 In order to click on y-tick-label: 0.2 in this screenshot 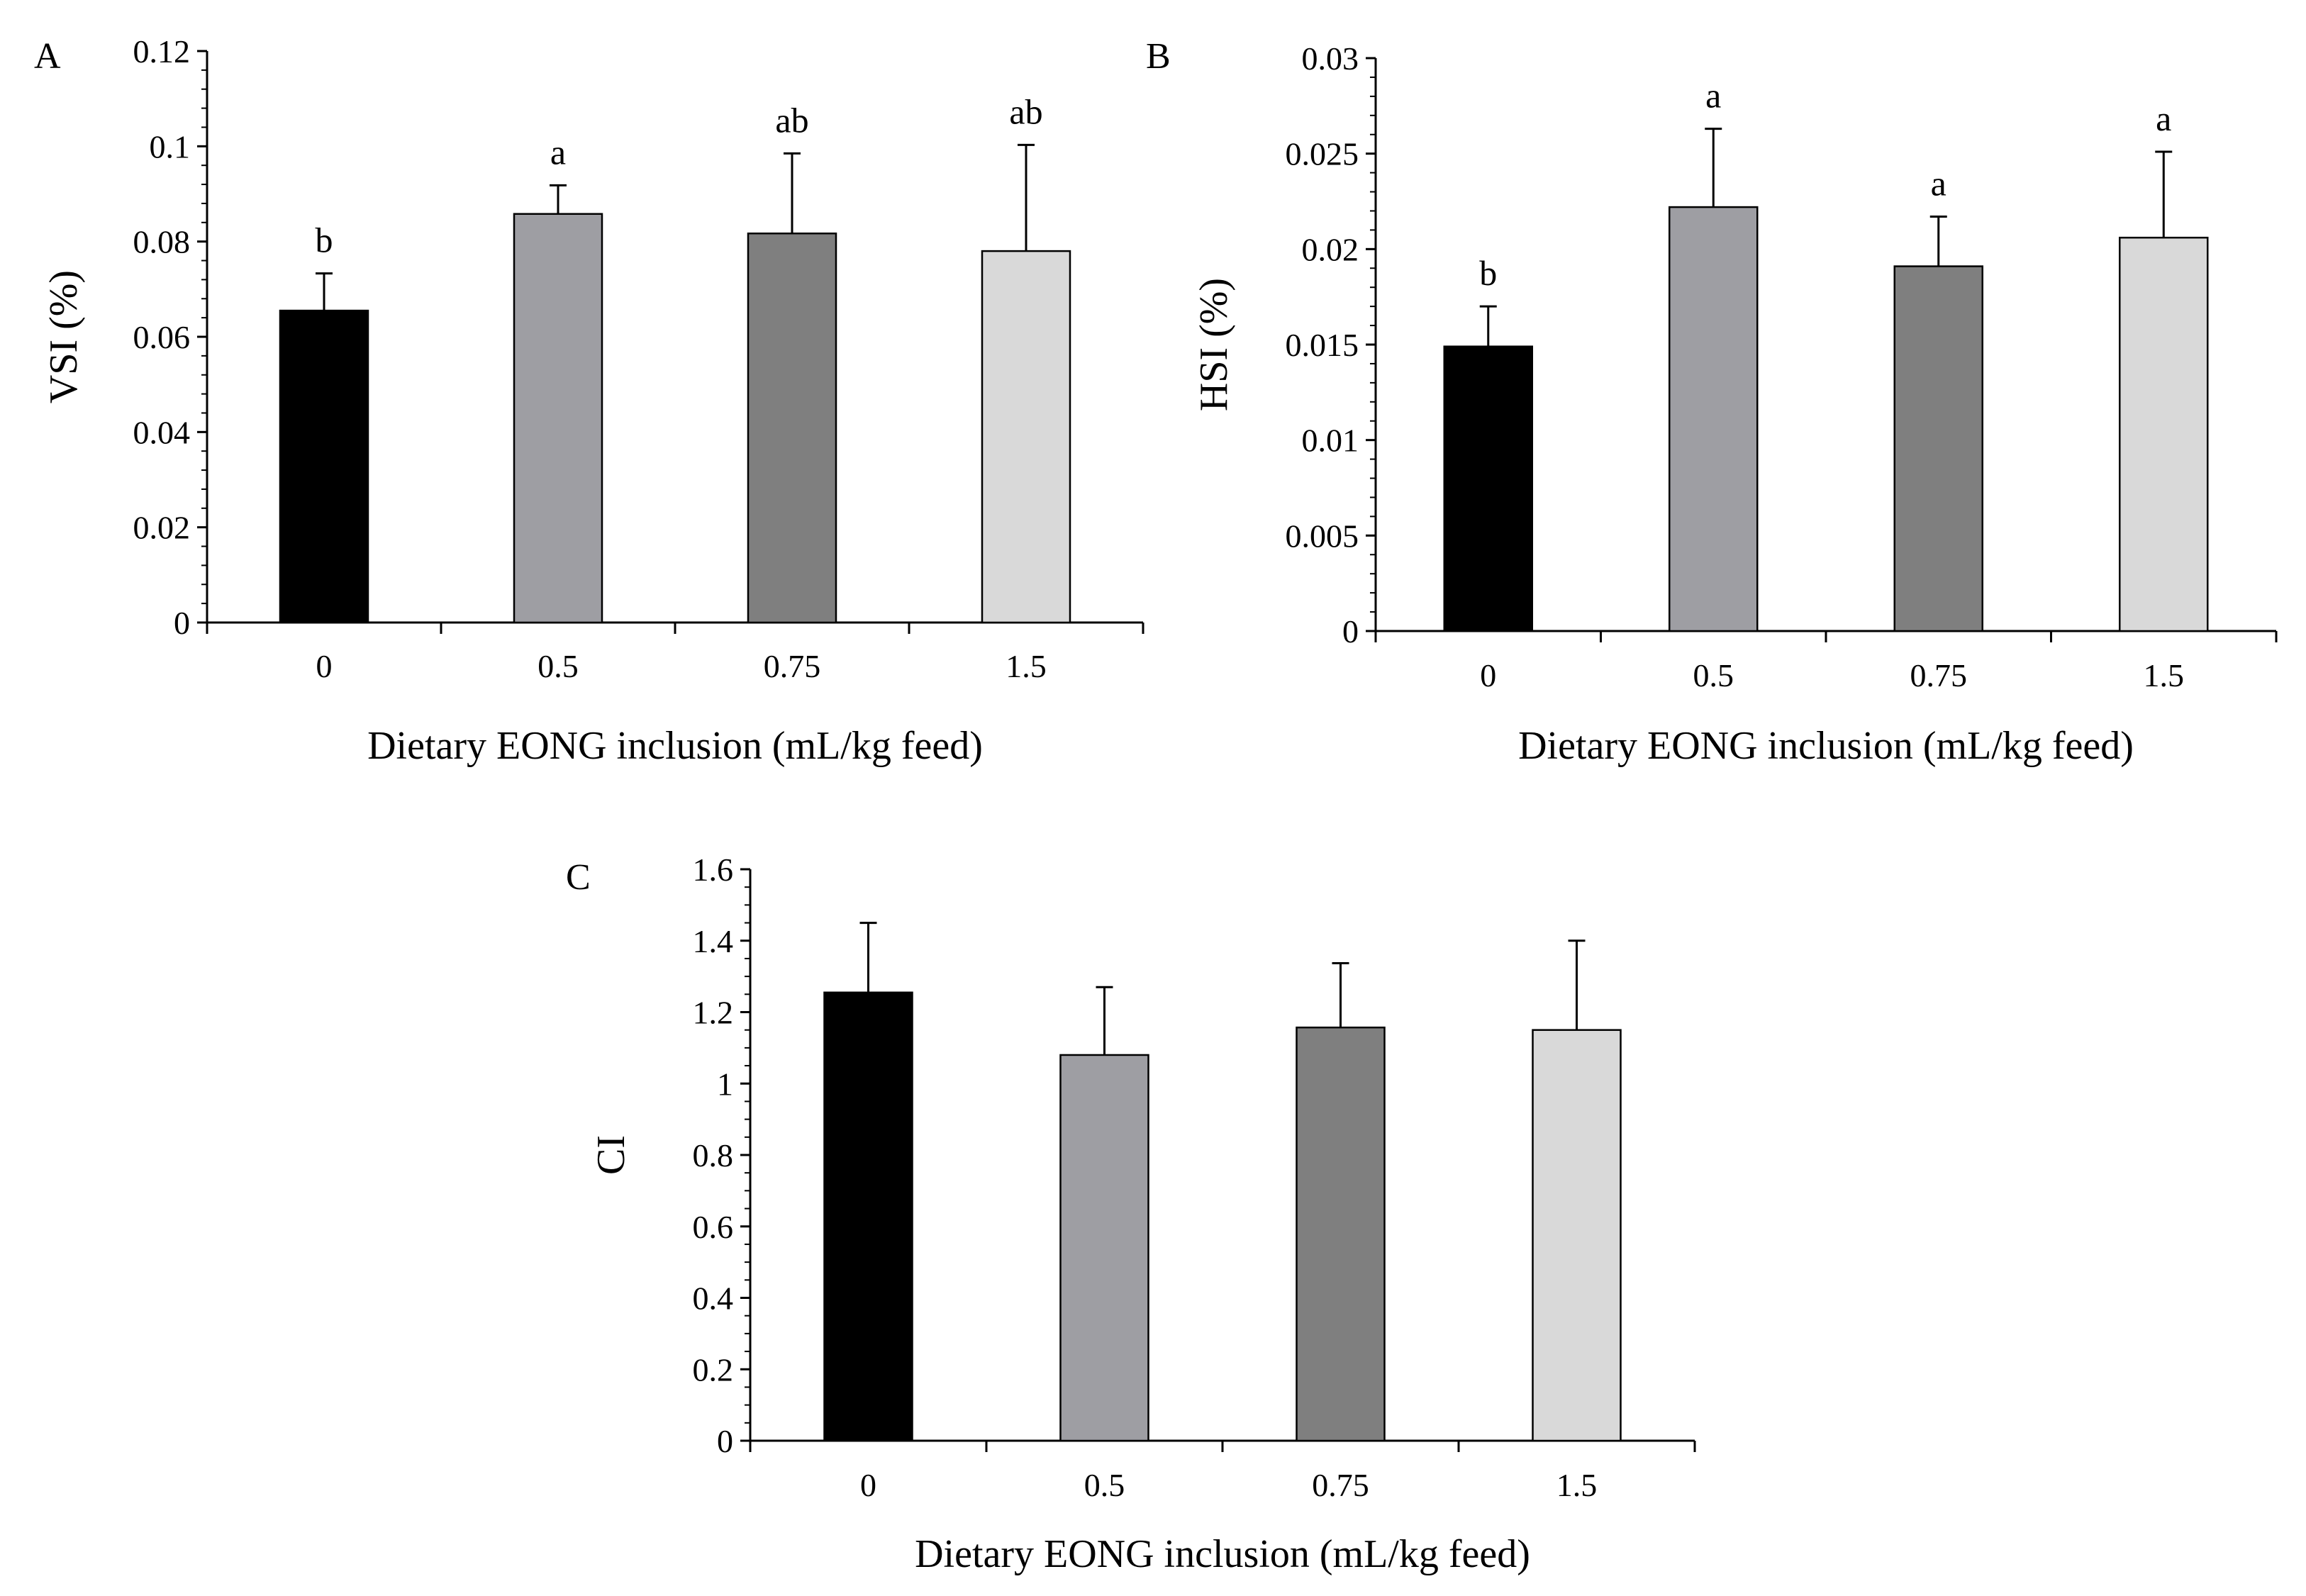, I will do `click(713, 1369)`.